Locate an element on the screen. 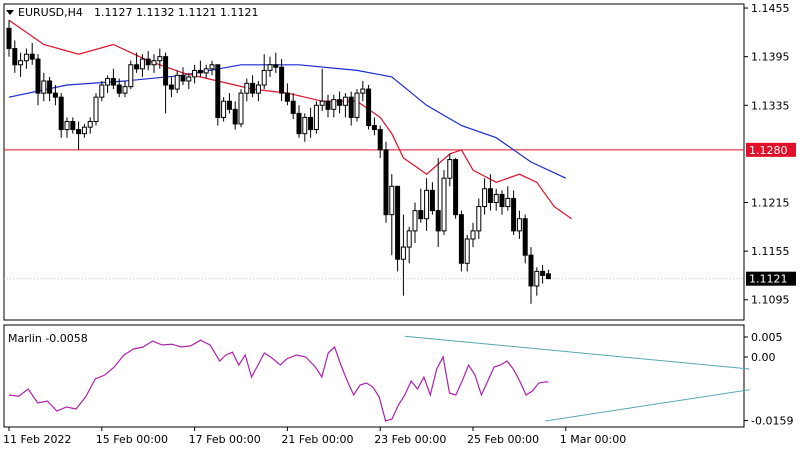 The image size is (802, 456). upper-trendline is located at coordinates (577, 352).